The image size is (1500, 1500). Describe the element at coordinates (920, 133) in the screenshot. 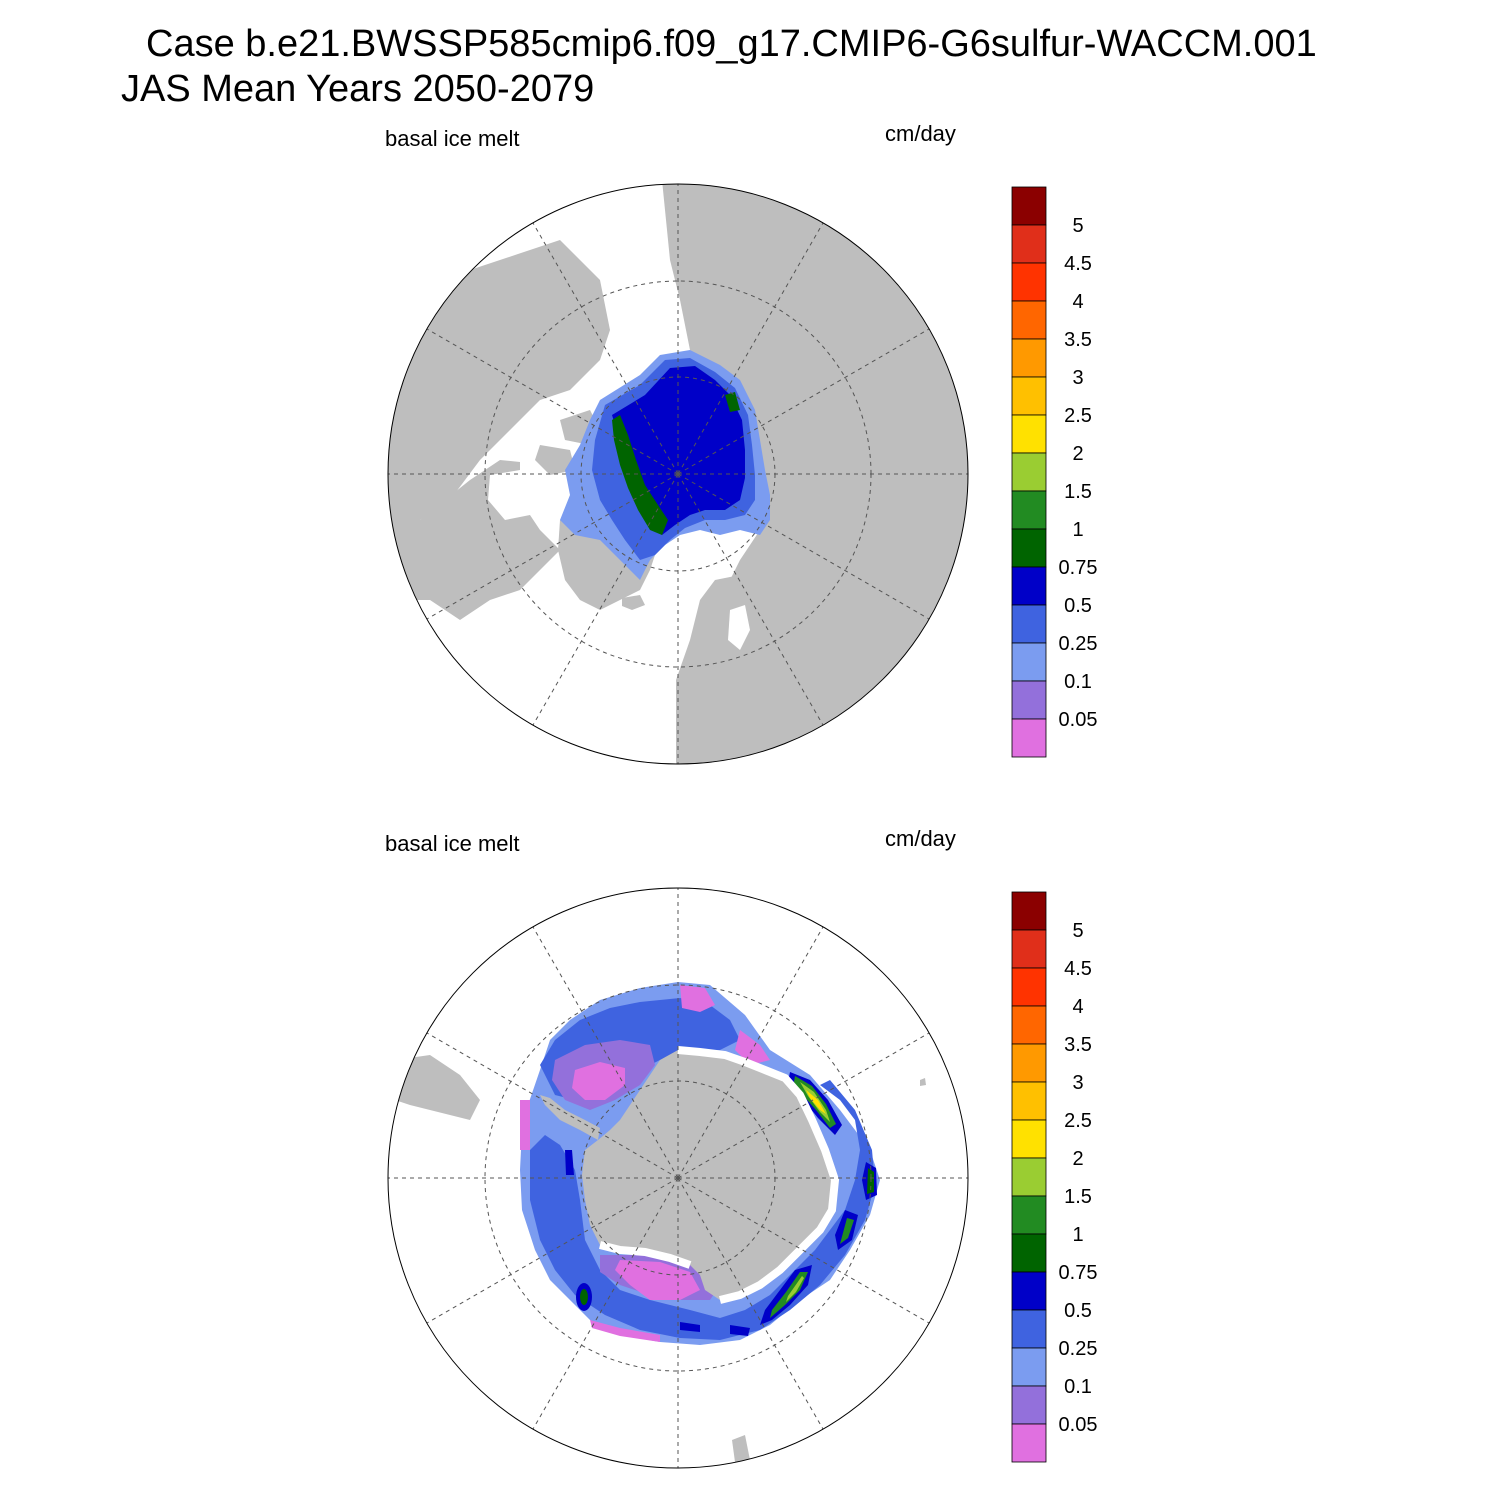

I see `nh-units-label: cm/day` at that location.